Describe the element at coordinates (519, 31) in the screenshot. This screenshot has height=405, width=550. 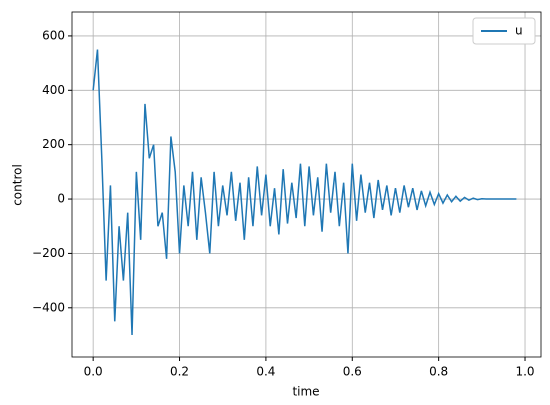
I see `legend-label: u` at that location.